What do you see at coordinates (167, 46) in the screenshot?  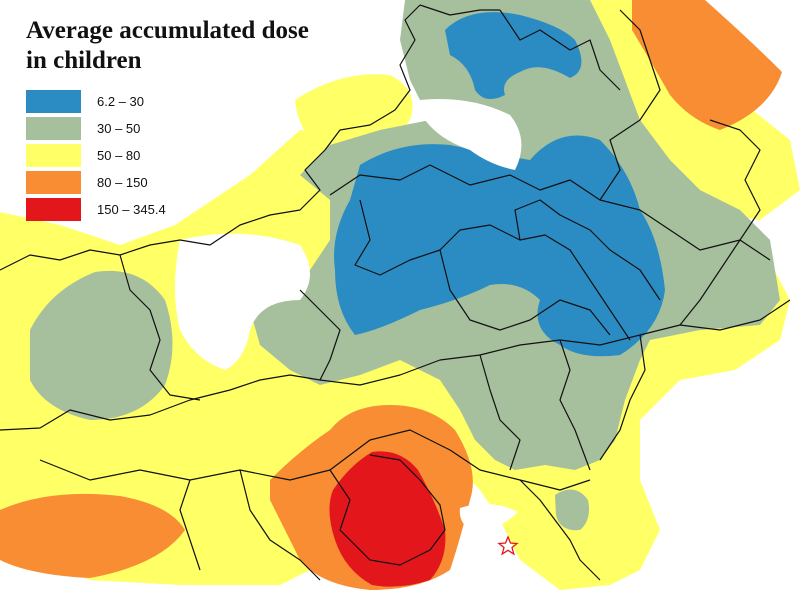 I see `map-title: Average accumulated dose in children` at bounding box center [167, 46].